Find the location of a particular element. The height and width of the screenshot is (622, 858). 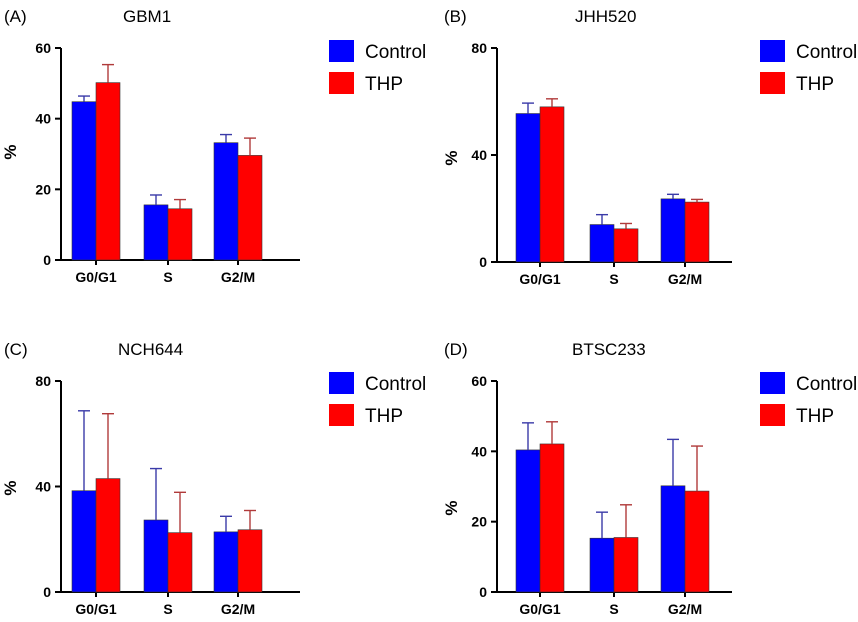

chart-title: JHH520 is located at coordinates (605, 16).